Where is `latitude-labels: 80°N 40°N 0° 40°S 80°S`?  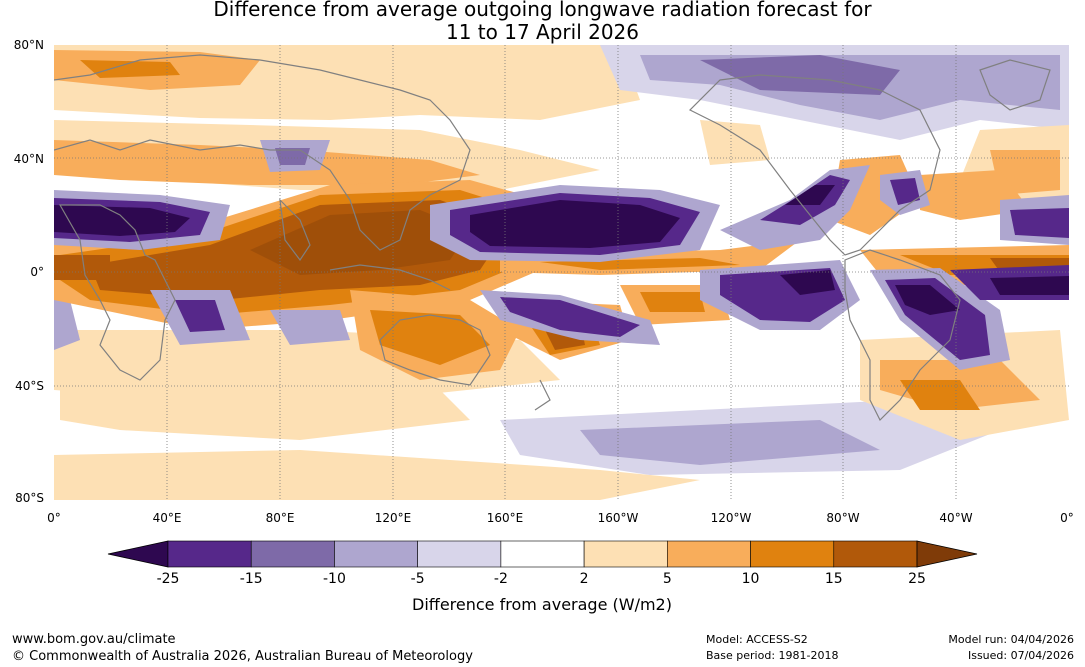 latitude-labels: 80°N 40°N 0° 40°S 80°S is located at coordinates (29, 271).